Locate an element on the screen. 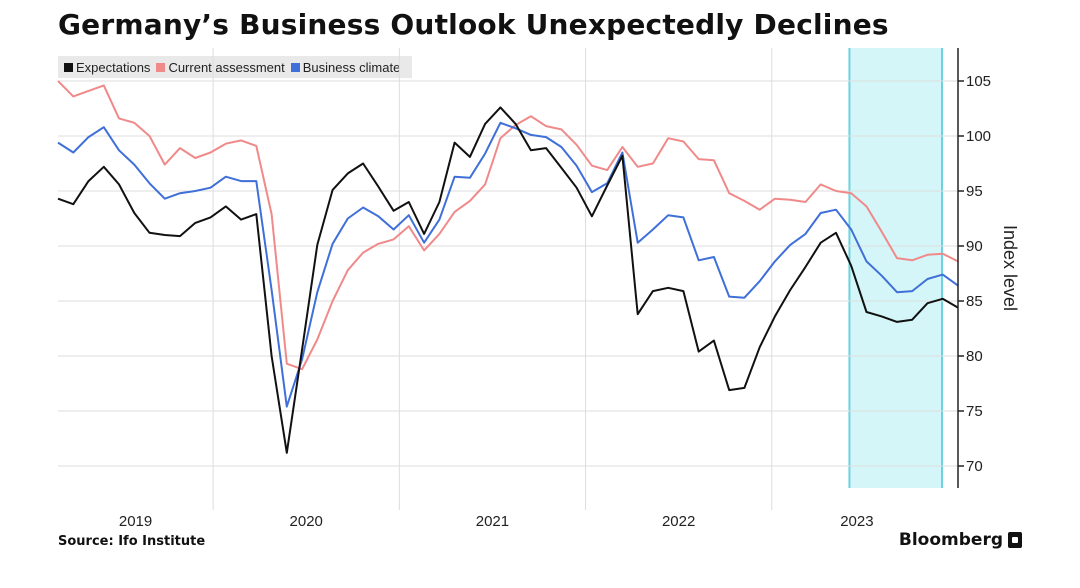 This screenshot has width=1080, height=588. y-tick-label: 105 is located at coordinates (978, 81).